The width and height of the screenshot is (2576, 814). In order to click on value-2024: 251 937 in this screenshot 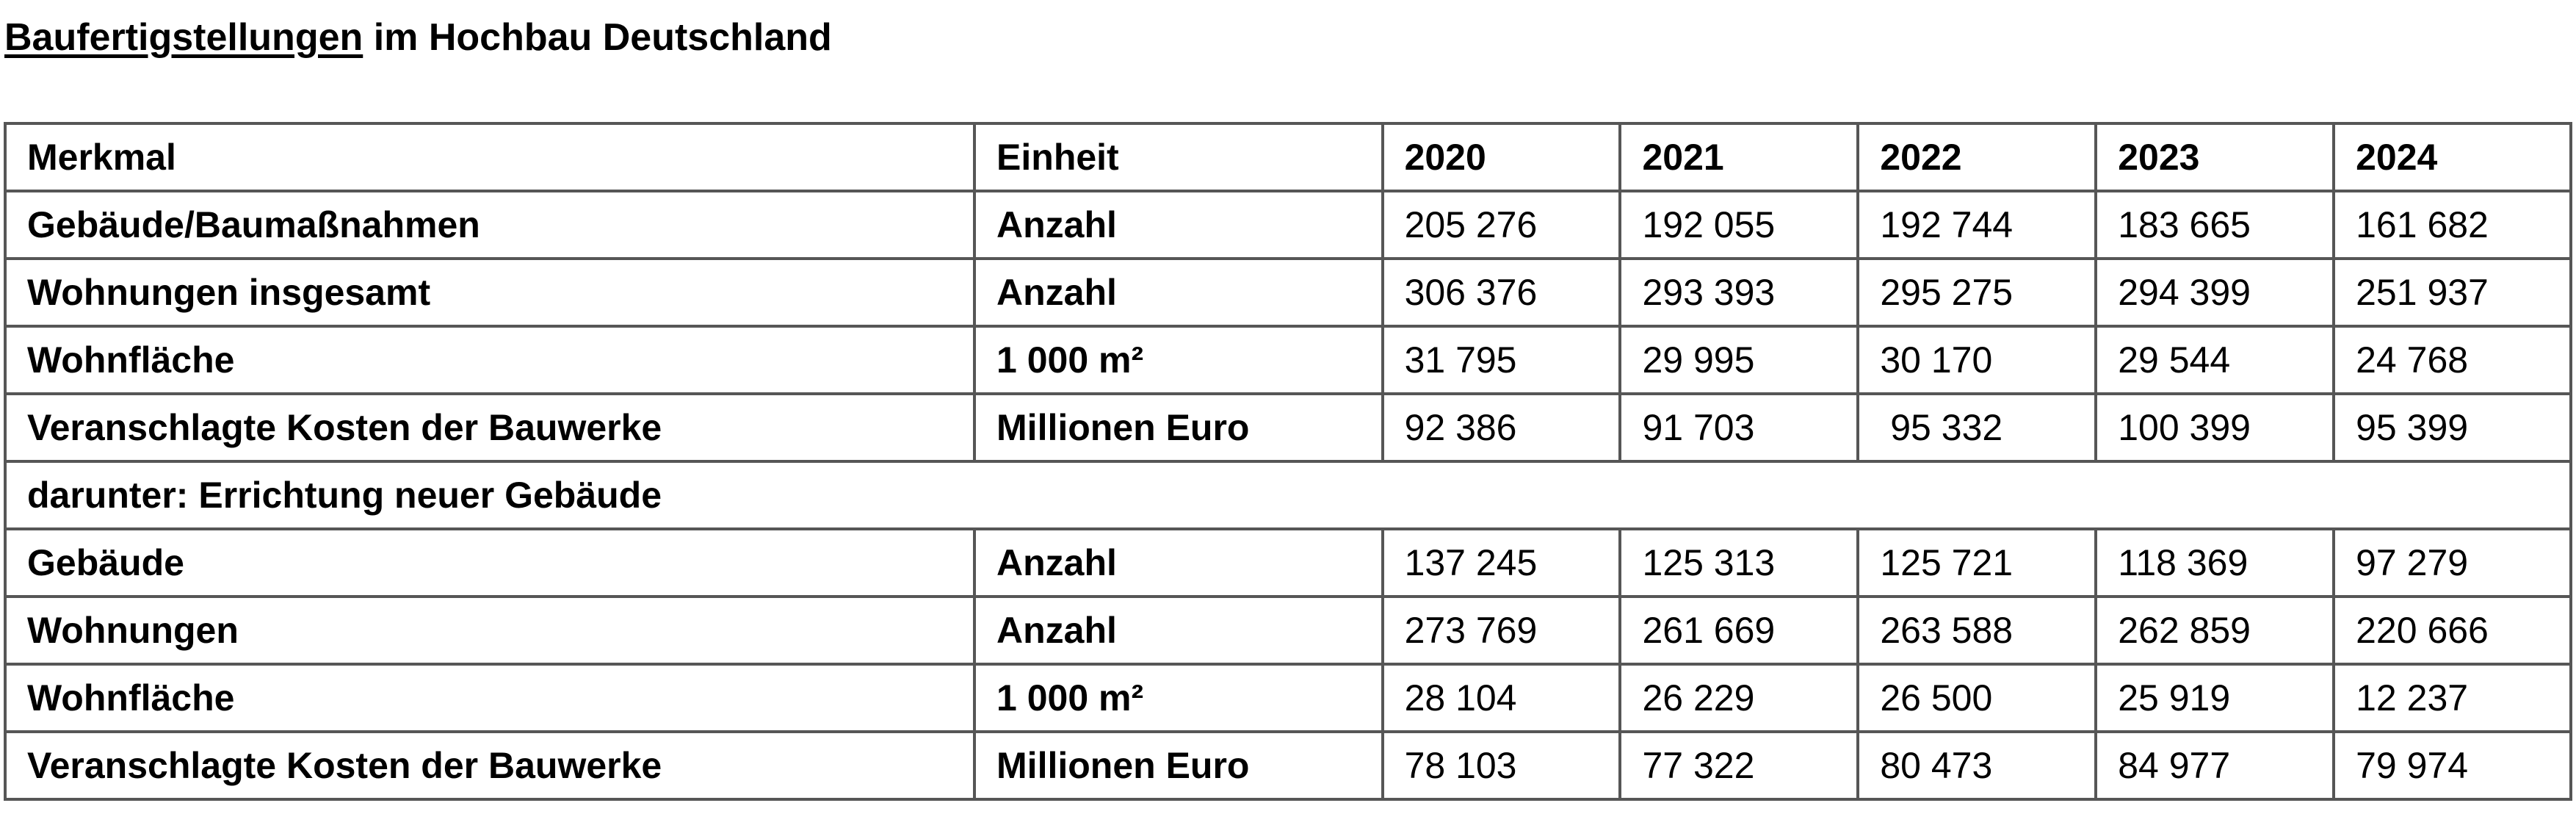, I will do `click(2452, 293)`.